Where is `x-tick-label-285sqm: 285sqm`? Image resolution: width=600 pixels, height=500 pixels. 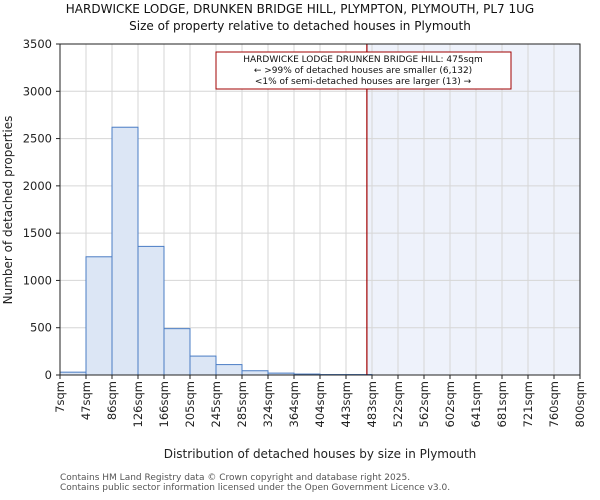
x-tick-label-285sqm: 285sqm is located at coordinates (242, 404).